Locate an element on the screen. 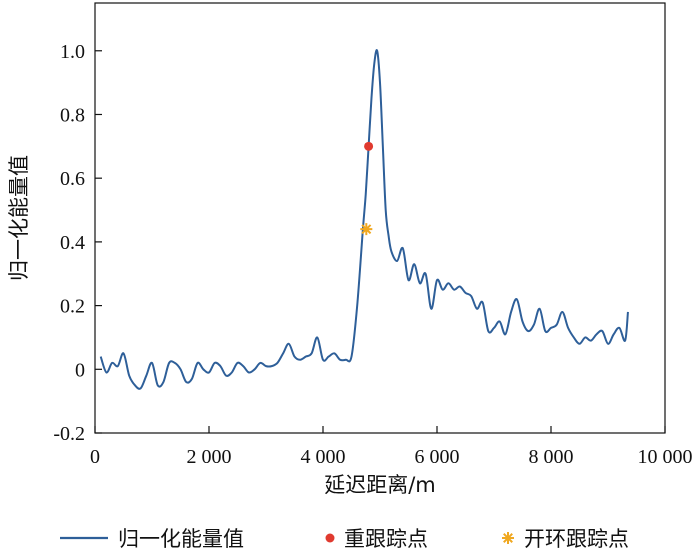 Image resolution: width=700 pixels, height=552 pixels. y-axis: -0.2 0 0.2 0.4 0.6 0.8 1.0 is located at coordinates (77, 243).